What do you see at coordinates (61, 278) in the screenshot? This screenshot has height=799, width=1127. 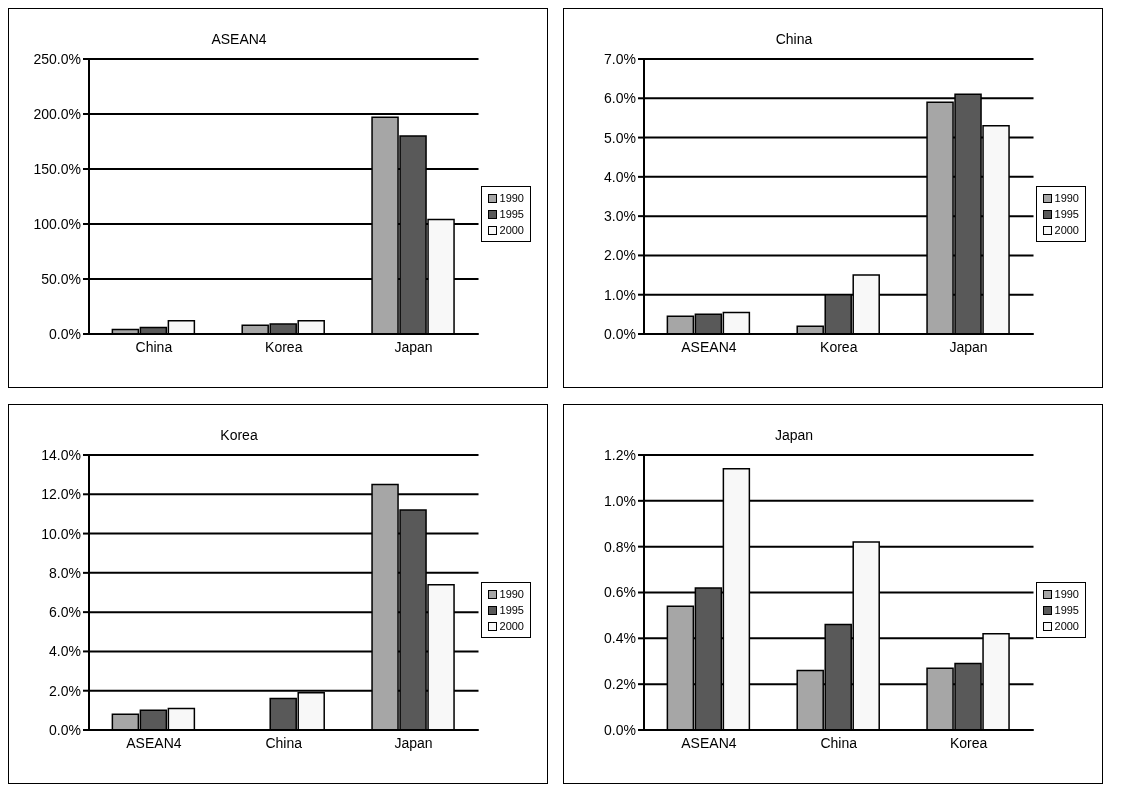 I see `y-tick-label: 50.0%` at bounding box center [61, 278].